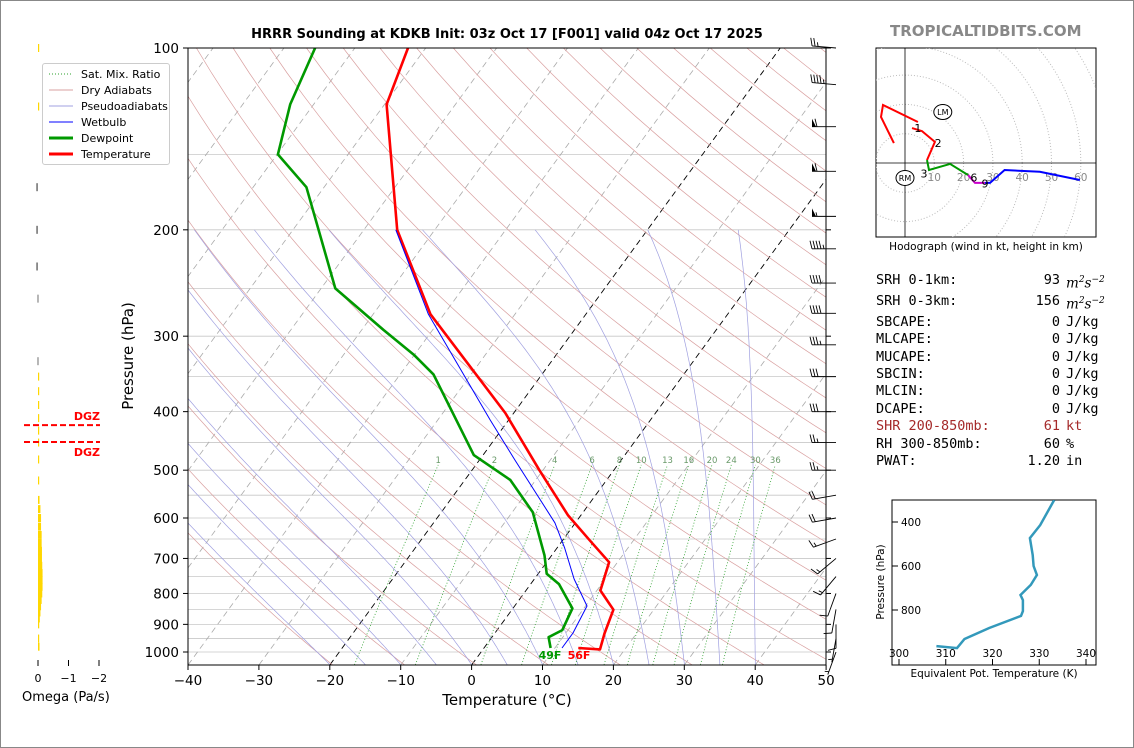 Image resolution: width=1134 pixels, height=748 pixels. Describe the element at coordinates (1074, 426) in the screenshot. I see `stat-unit: kt` at that location.